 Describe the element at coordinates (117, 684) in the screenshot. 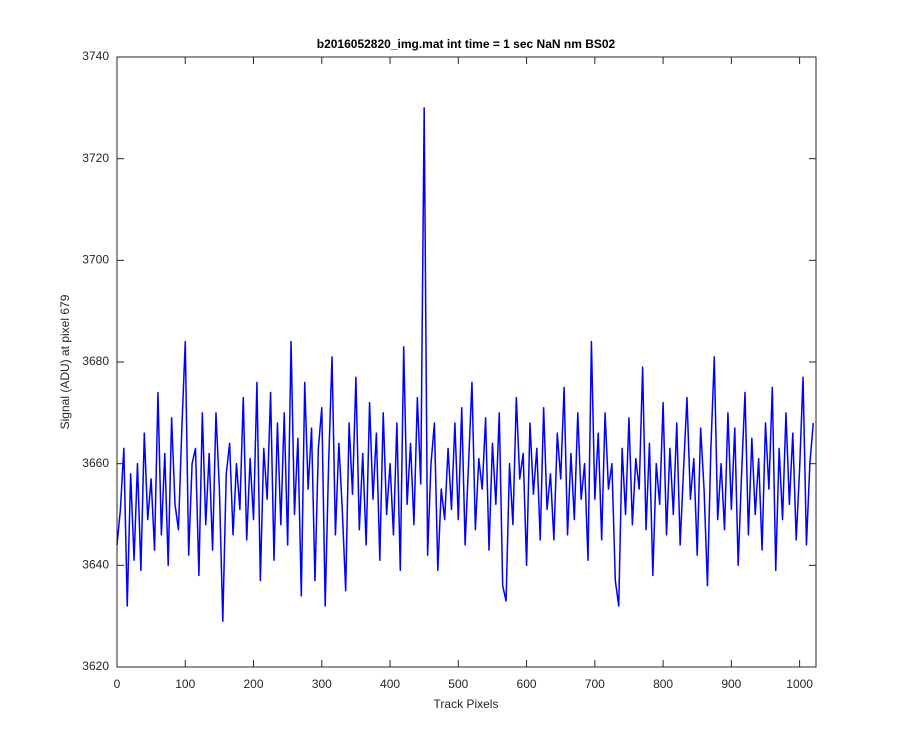

I see `x-tick-label: 0` at that location.